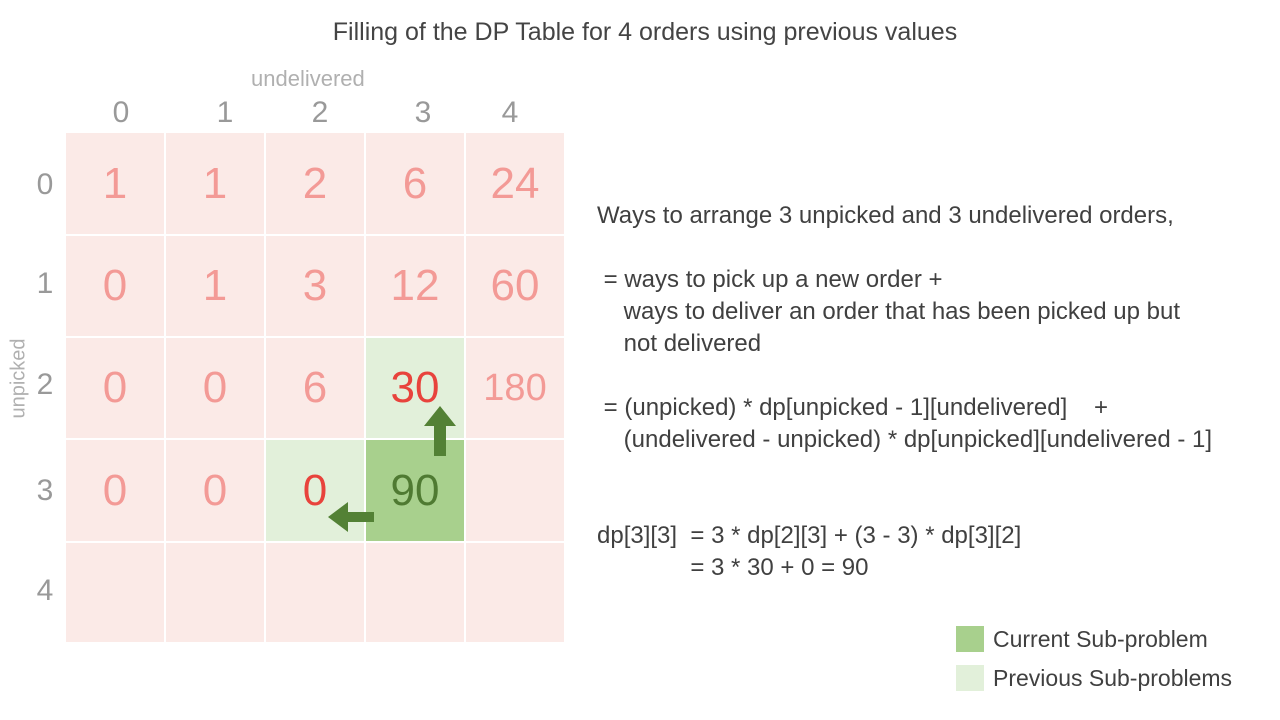  What do you see at coordinates (121, 112) in the screenshot?
I see `column-header: 0` at bounding box center [121, 112].